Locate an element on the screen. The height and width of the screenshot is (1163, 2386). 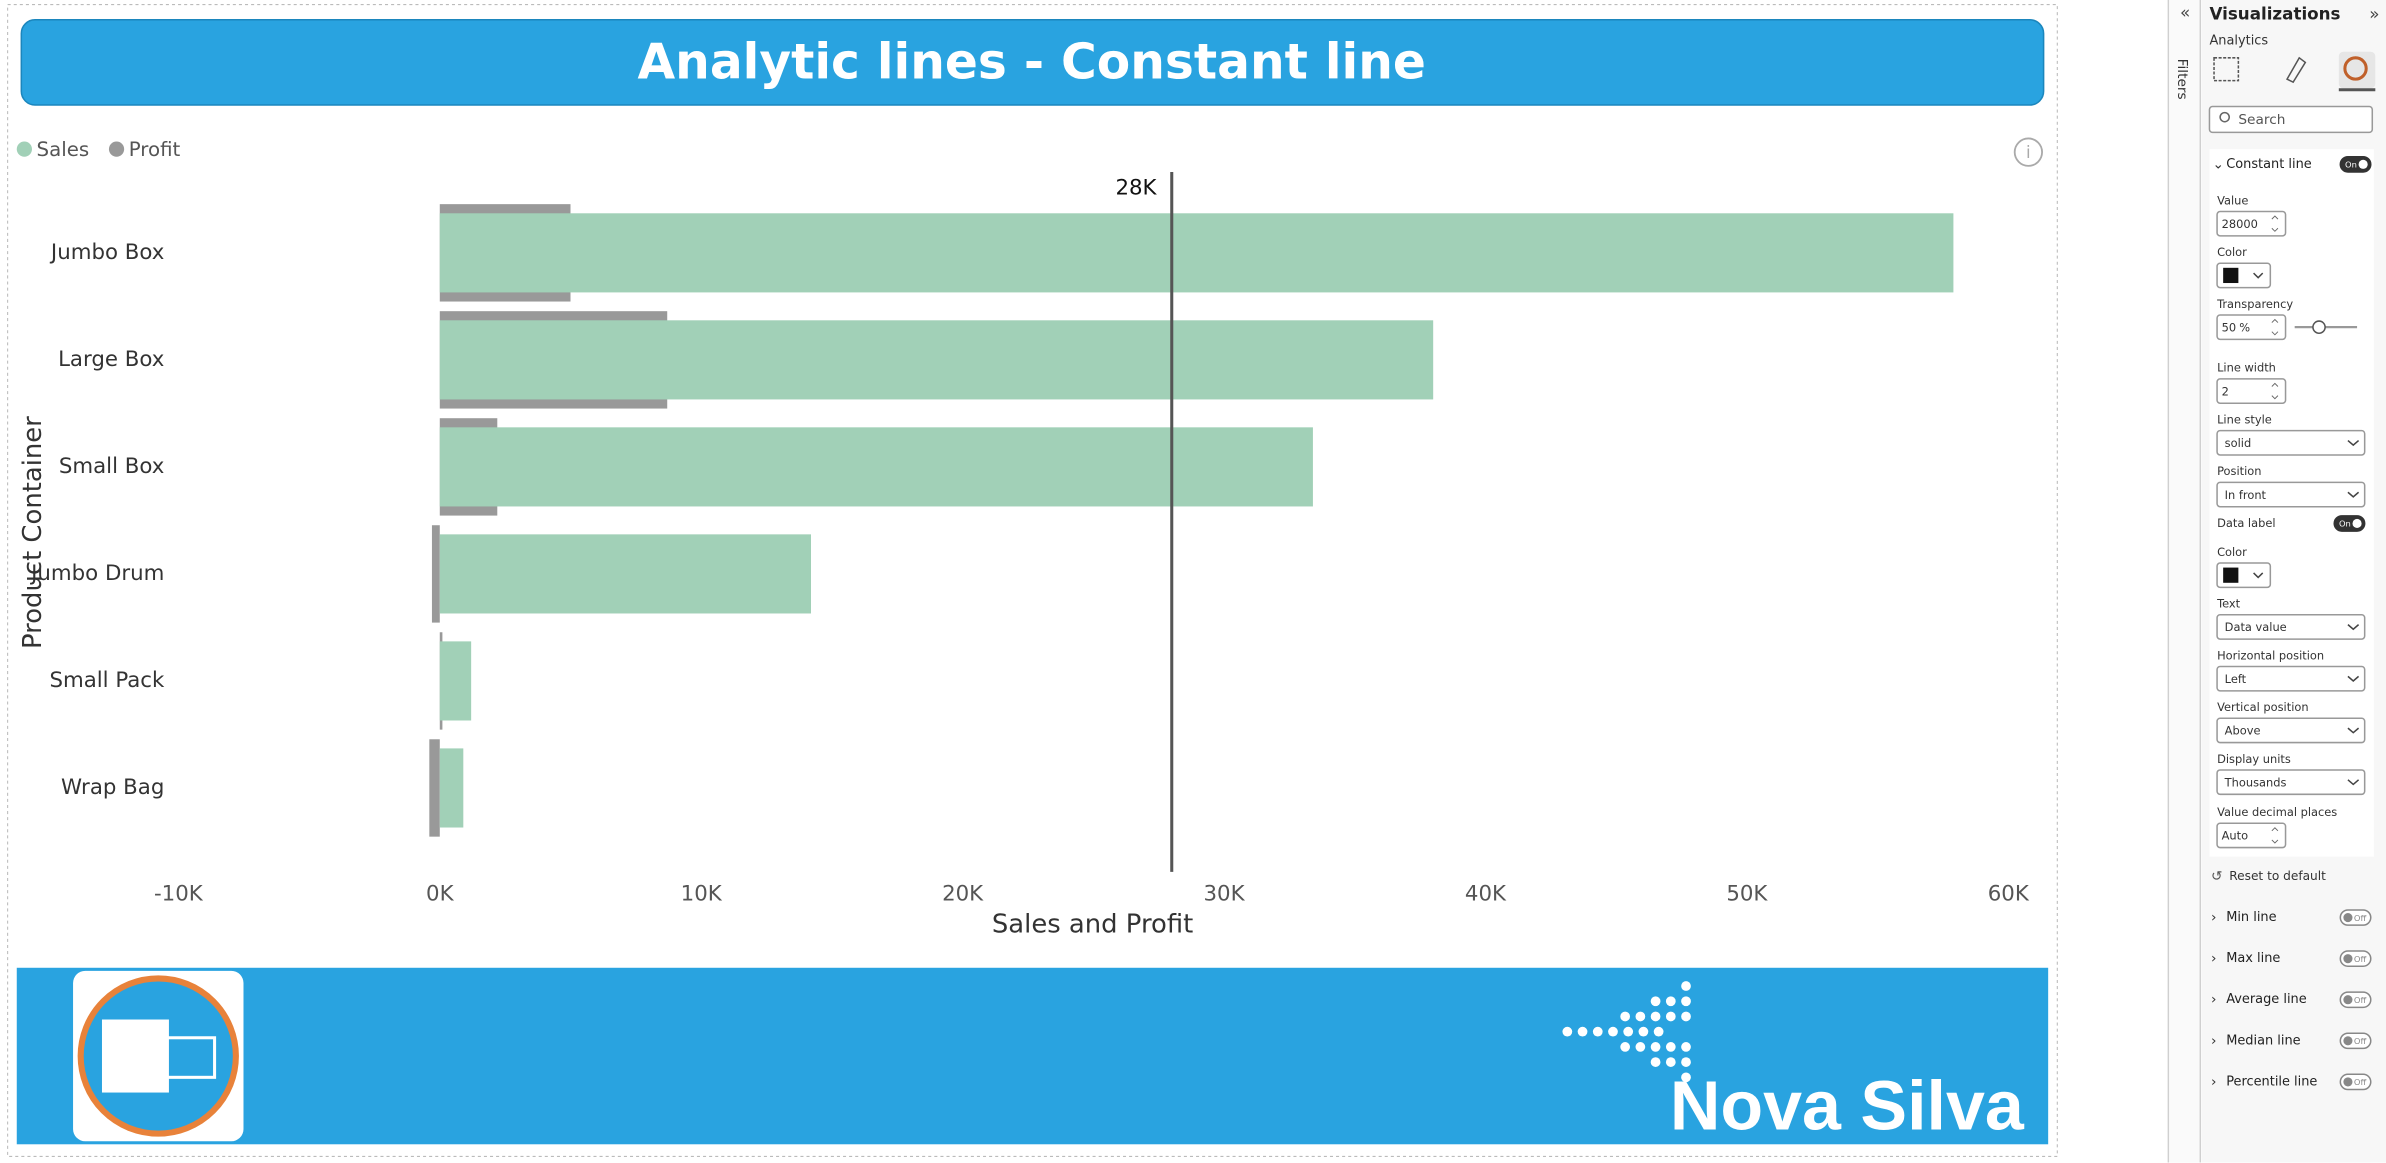
field-label: Line style is located at coordinates (2244, 419).